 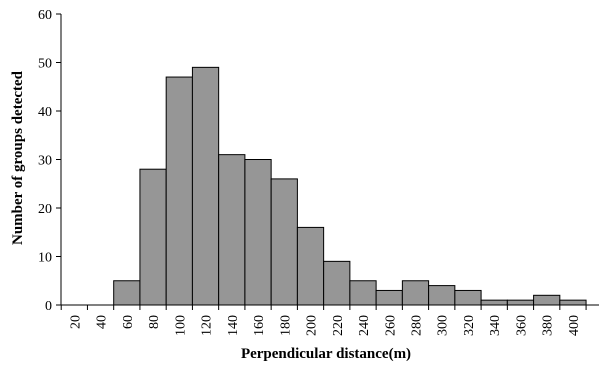 I want to click on x-tick-label-400: 400, so click(x=574, y=325).